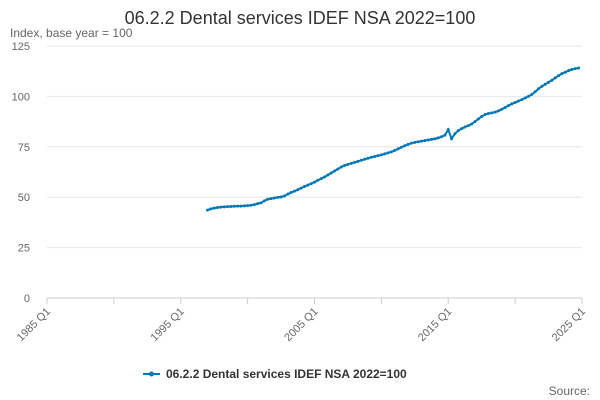 The height and width of the screenshot is (400, 600). I want to click on x-tick-label: 2005 Q1, so click(301, 325).